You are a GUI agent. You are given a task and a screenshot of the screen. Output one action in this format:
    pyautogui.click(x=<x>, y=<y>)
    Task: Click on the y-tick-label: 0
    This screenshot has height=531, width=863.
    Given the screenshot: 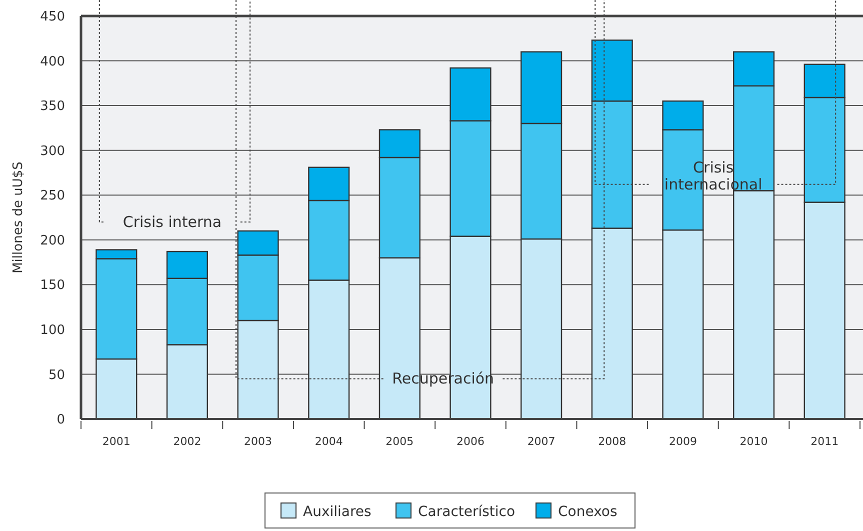 What is the action you would take?
    pyautogui.click(x=60, y=420)
    